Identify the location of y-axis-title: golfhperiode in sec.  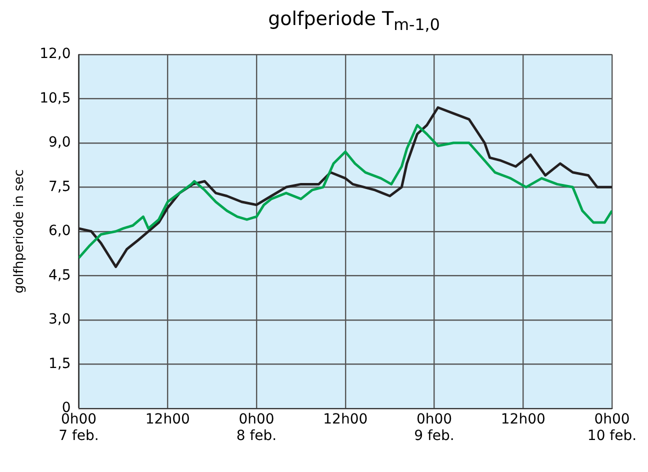
(20, 231).